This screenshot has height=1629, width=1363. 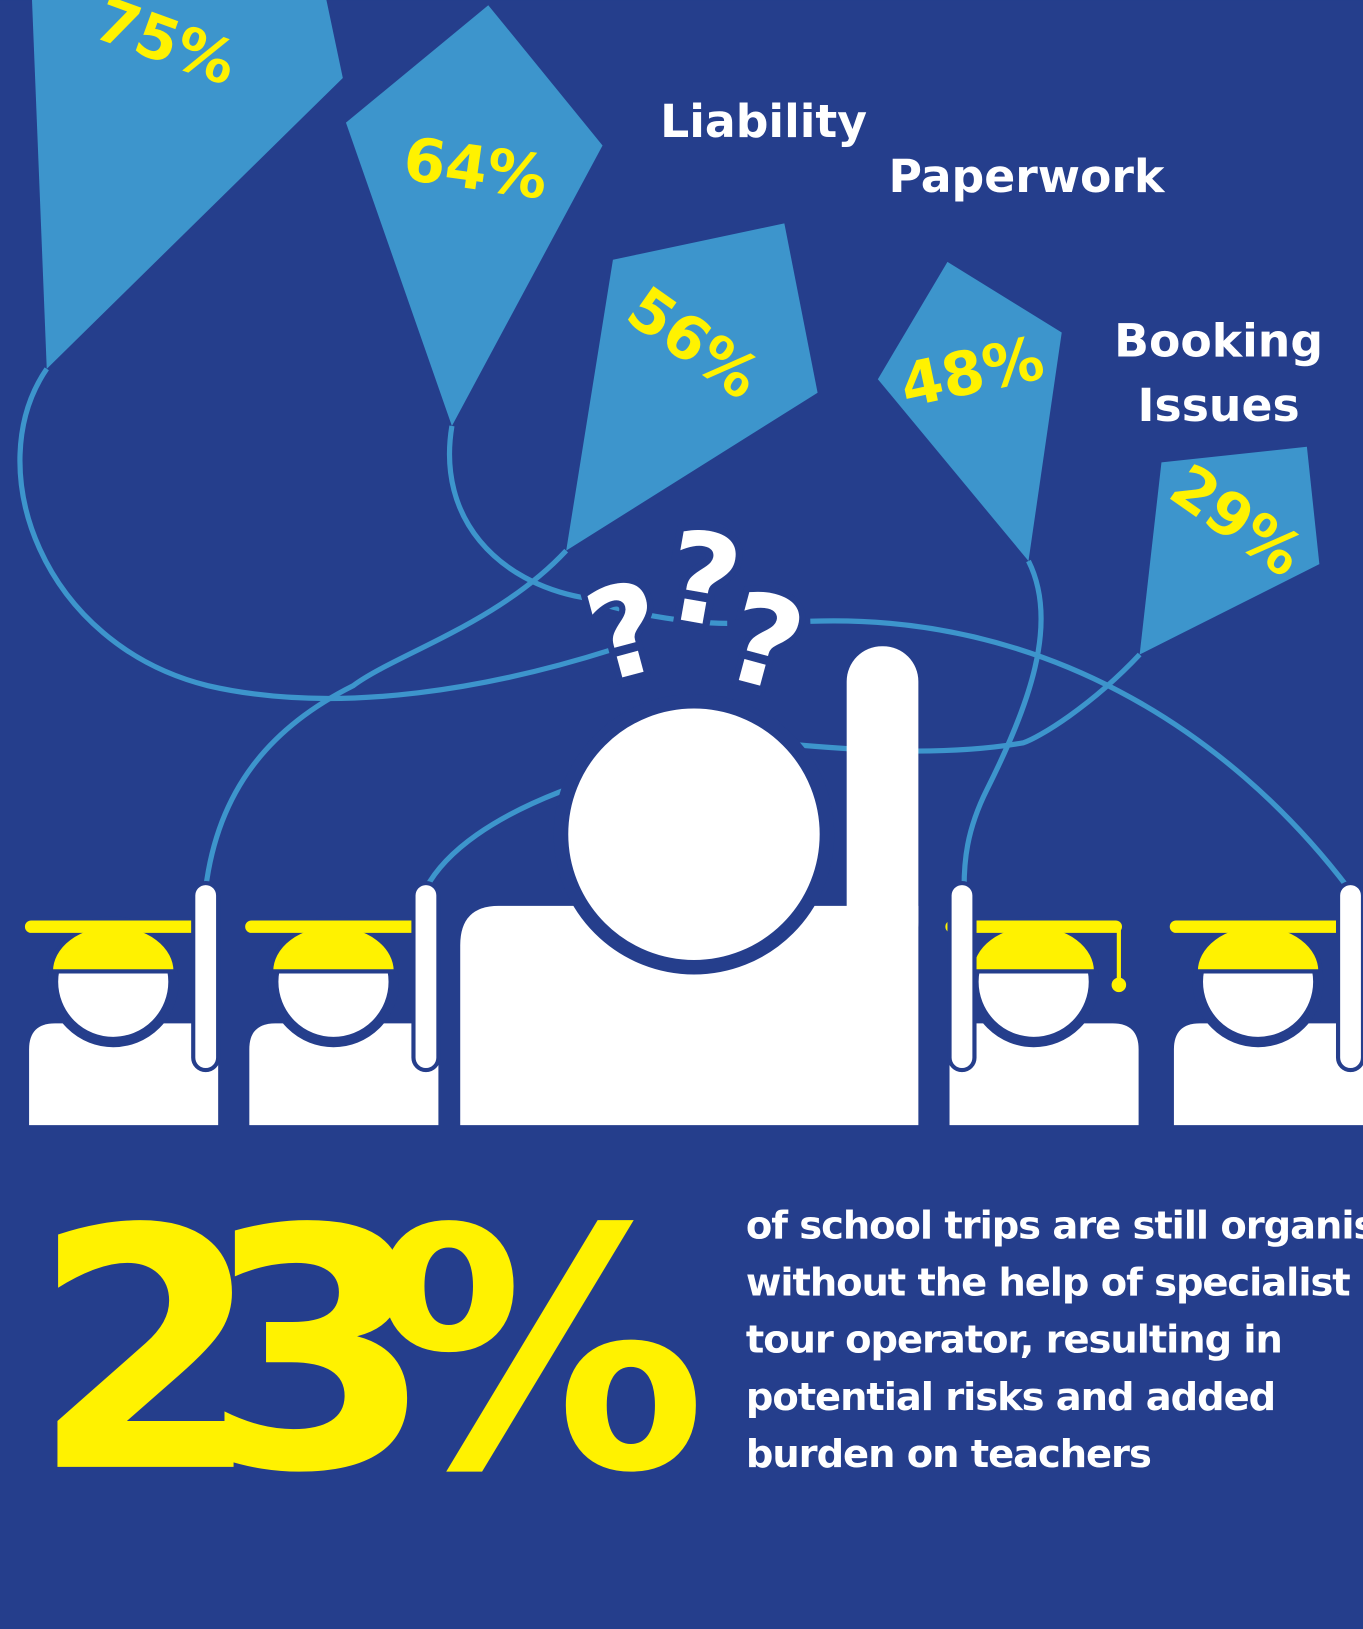 What do you see at coordinates (1054, 1225) in the screenshot?
I see `description-line: of school trips are still organised` at bounding box center [1054, 1225].